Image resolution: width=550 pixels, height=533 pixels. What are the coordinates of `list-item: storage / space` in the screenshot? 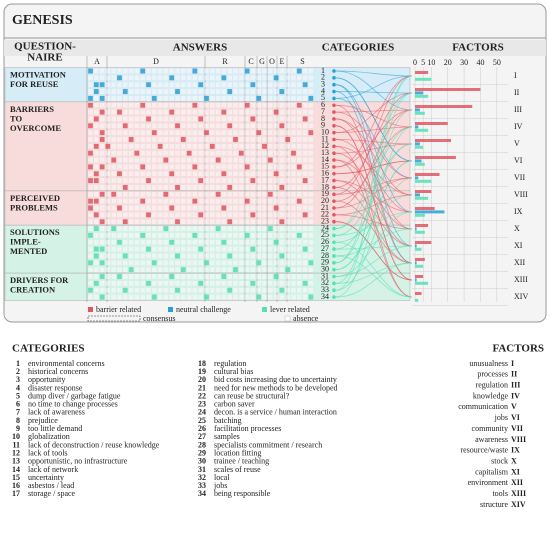 It's located at (52, 493).